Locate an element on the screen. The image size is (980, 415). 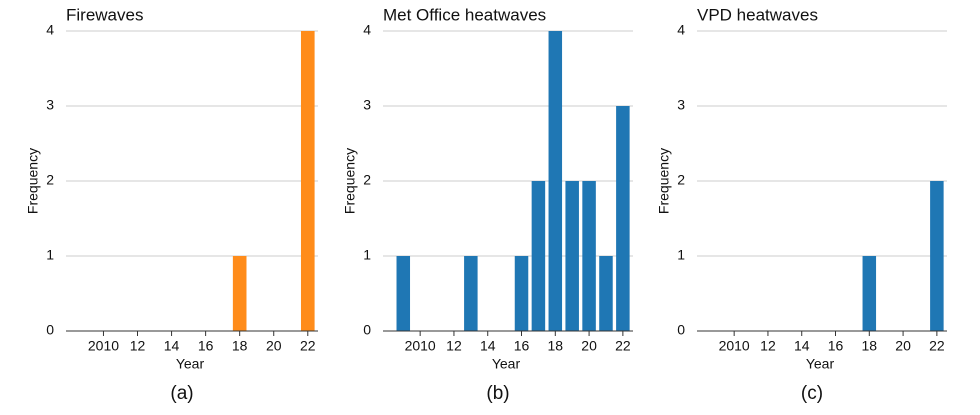
chart-title: Firewaves is located at coordinates (104, 14).